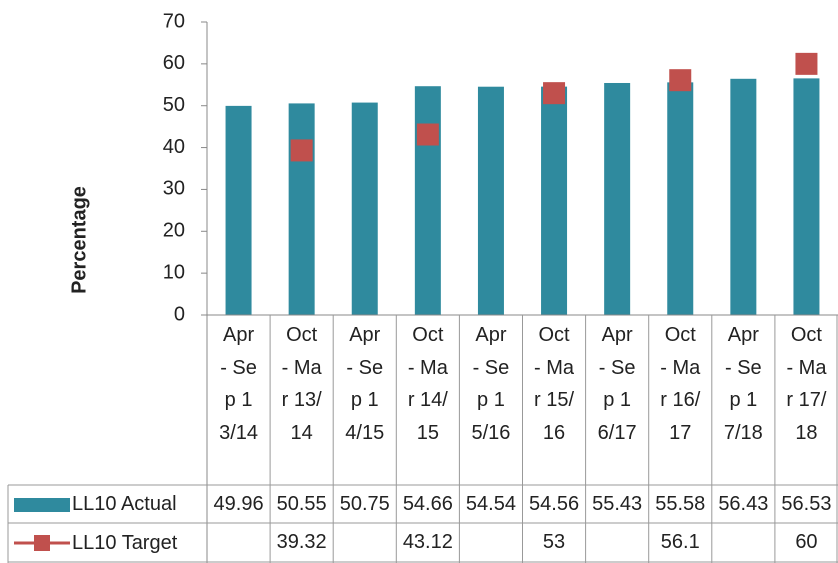 The image size is (838, 563). Describe the element at coordinates (554, 542) in the screenshot. I see `data-table-value: 53` at that location.